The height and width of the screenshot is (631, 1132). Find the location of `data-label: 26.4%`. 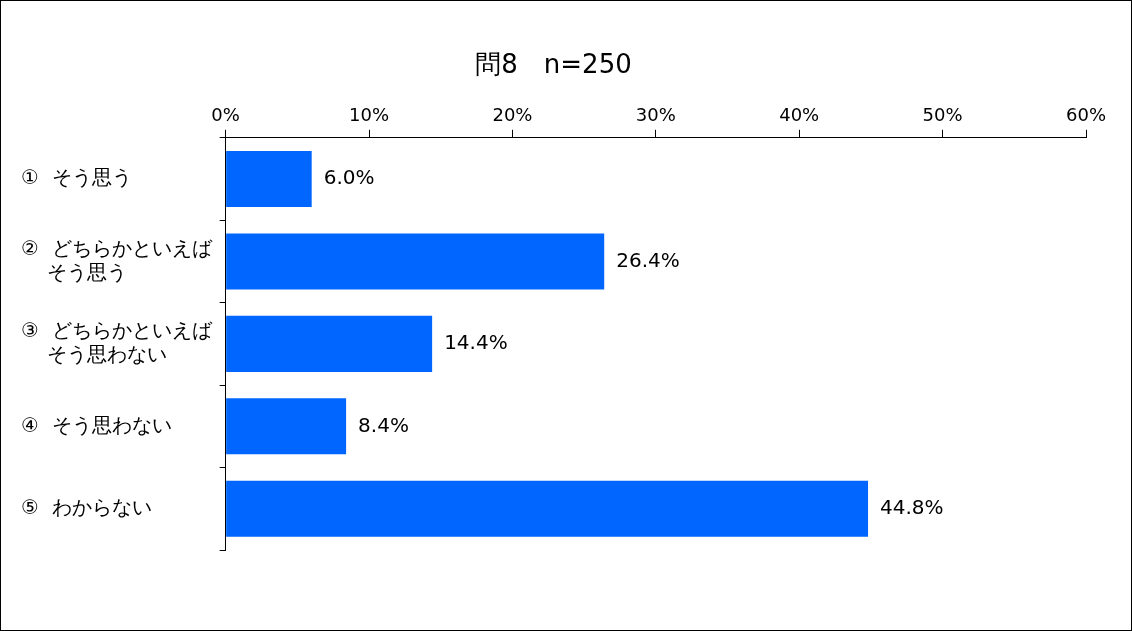

data-label: 26.4% is located at coordinates (648, 259).